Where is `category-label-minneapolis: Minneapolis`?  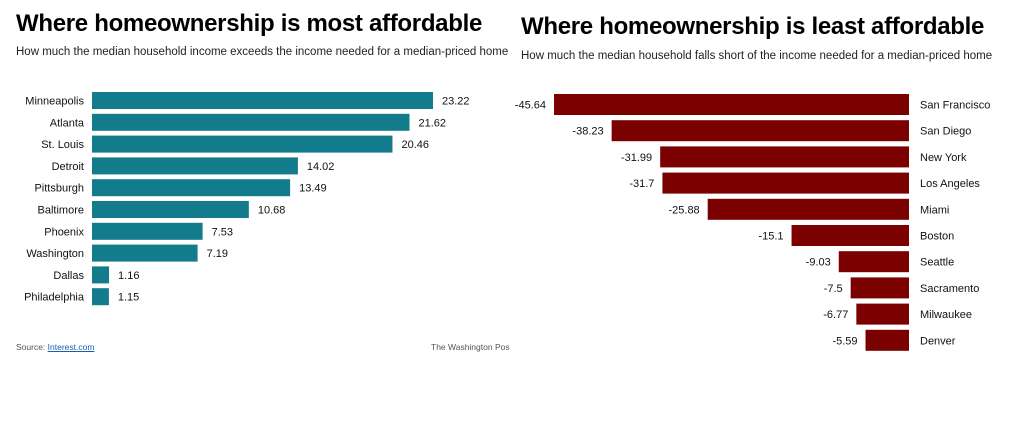 category-label-minneapolis: Minneapolis is located at coordinates (54, 102).